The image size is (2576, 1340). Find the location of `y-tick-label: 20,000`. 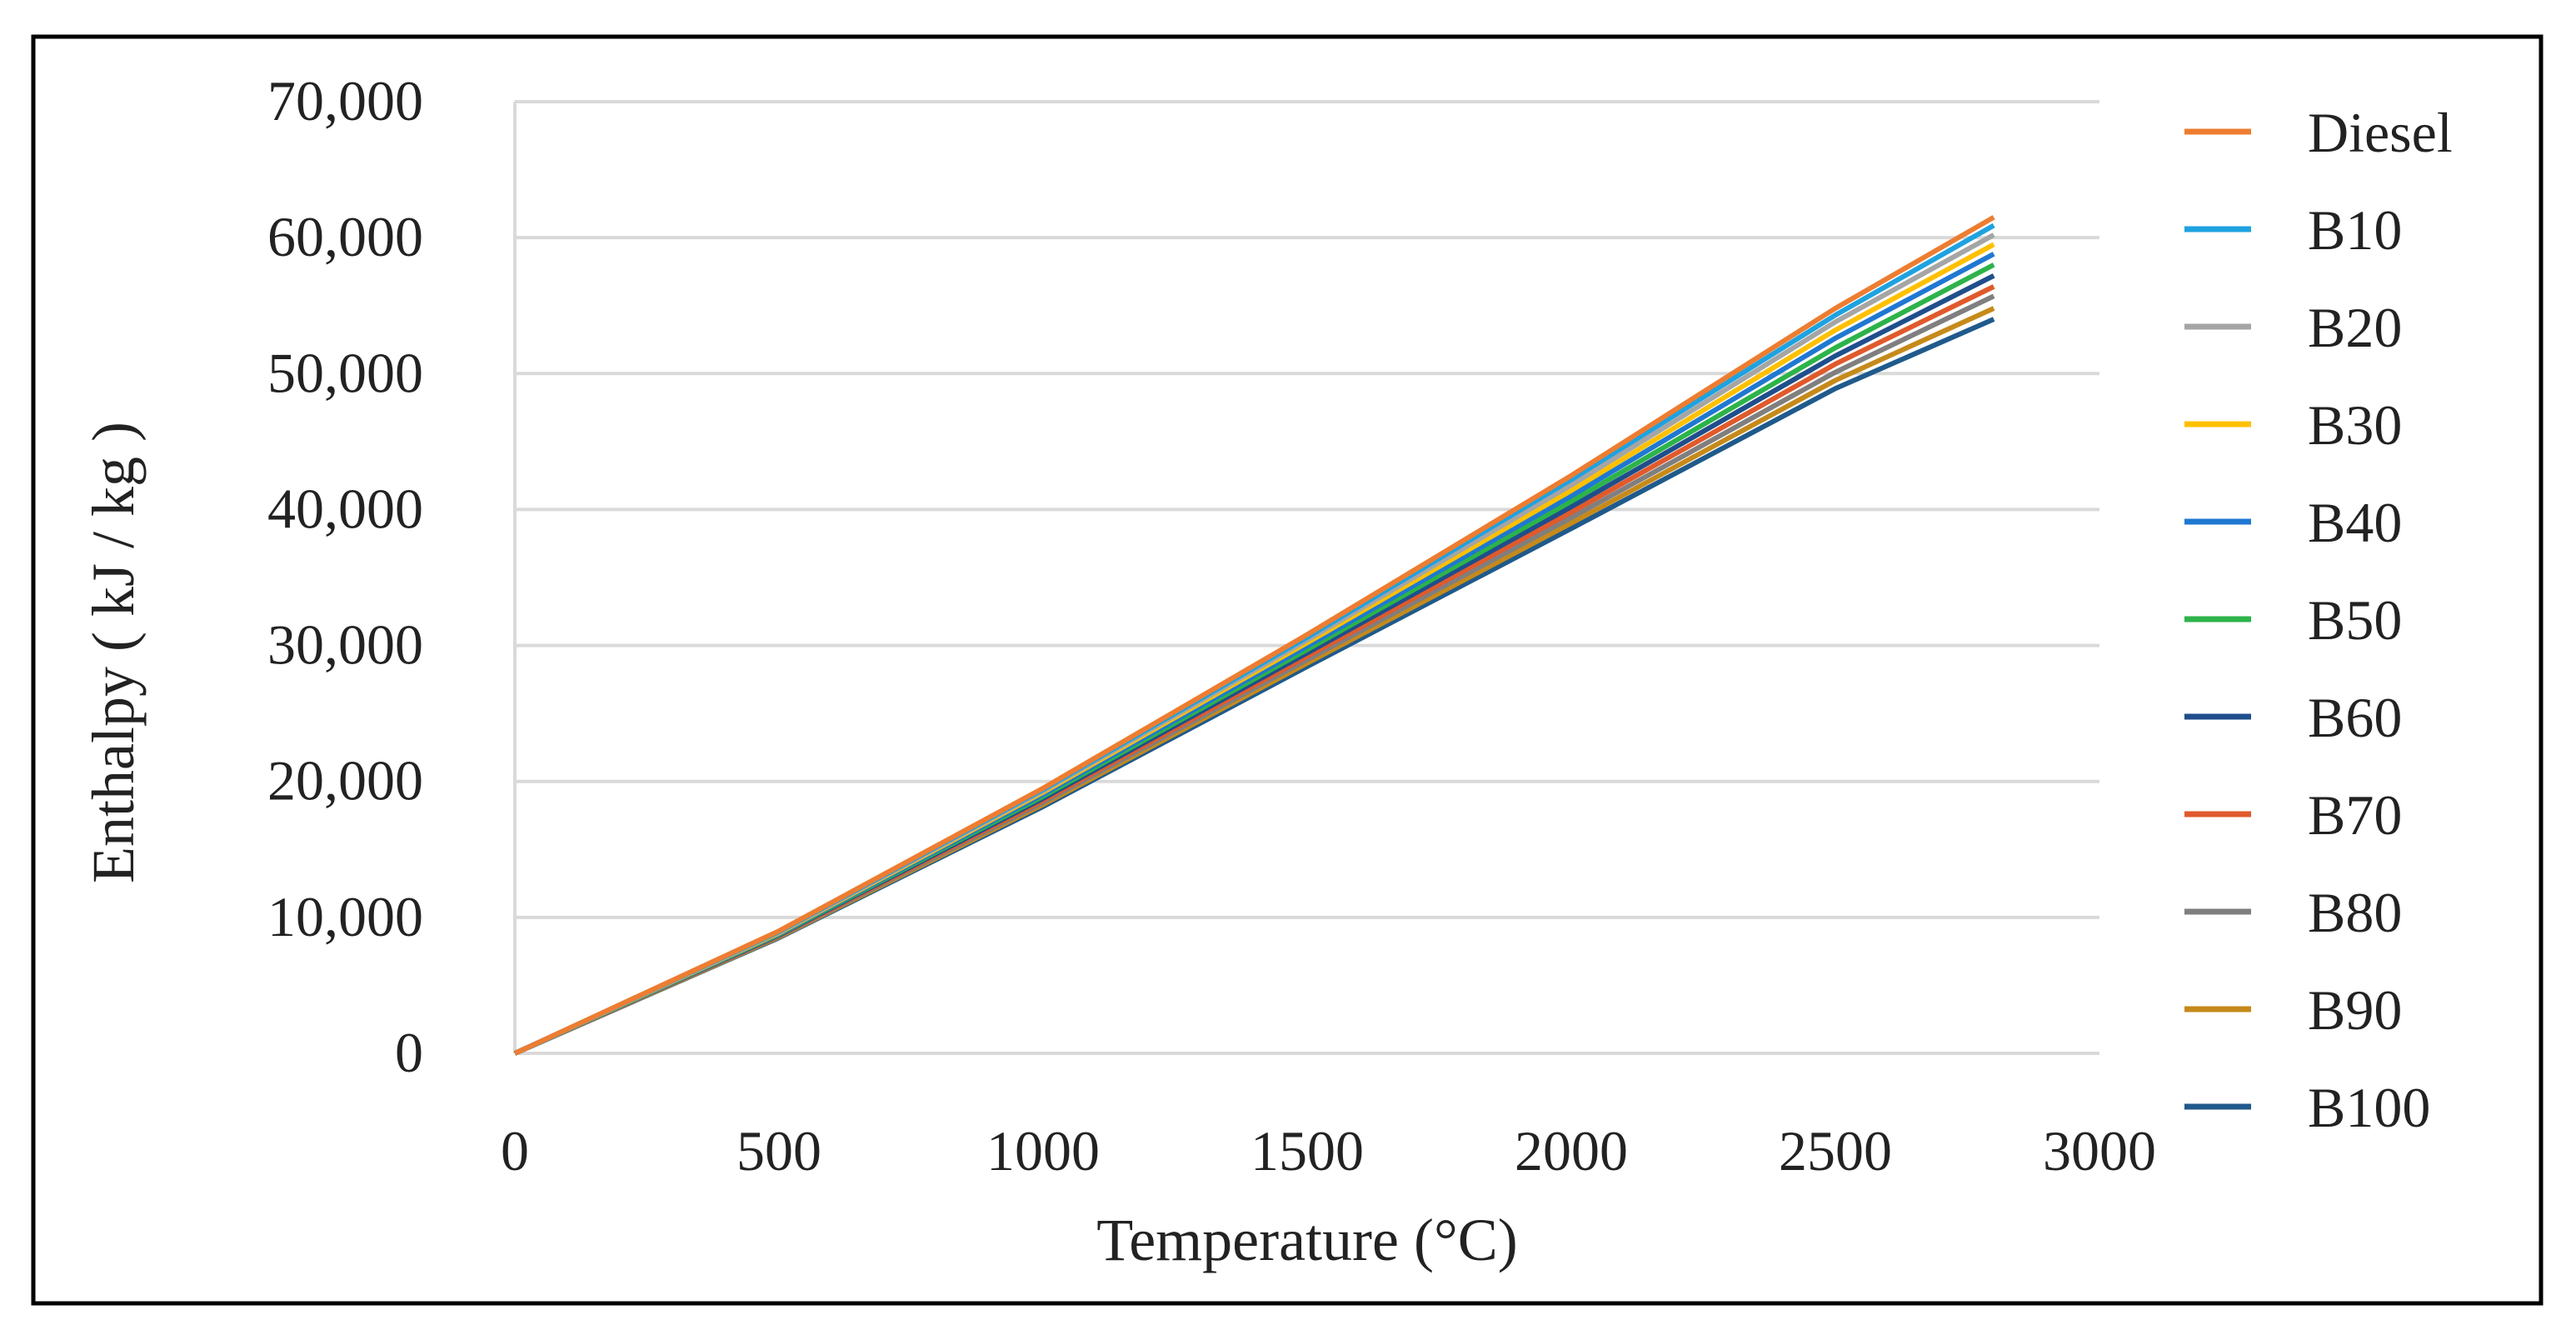

y-tick-label: 20,000 is located at coordinates (345, 780).